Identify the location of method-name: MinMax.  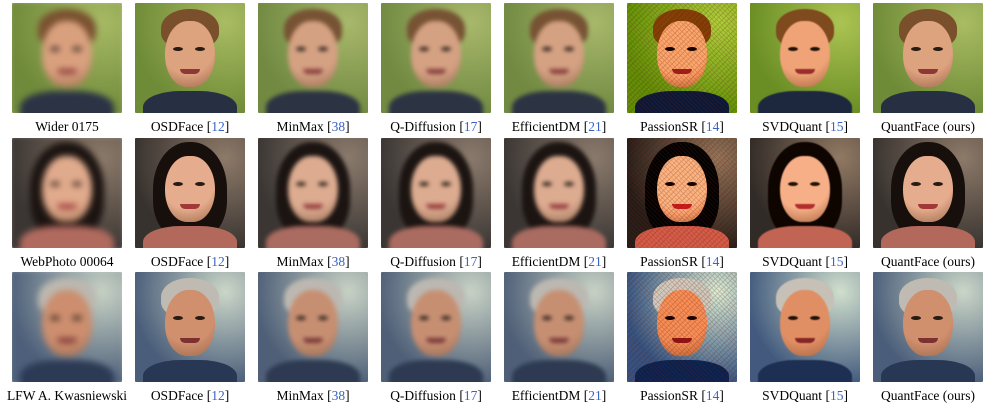
(300, 395).